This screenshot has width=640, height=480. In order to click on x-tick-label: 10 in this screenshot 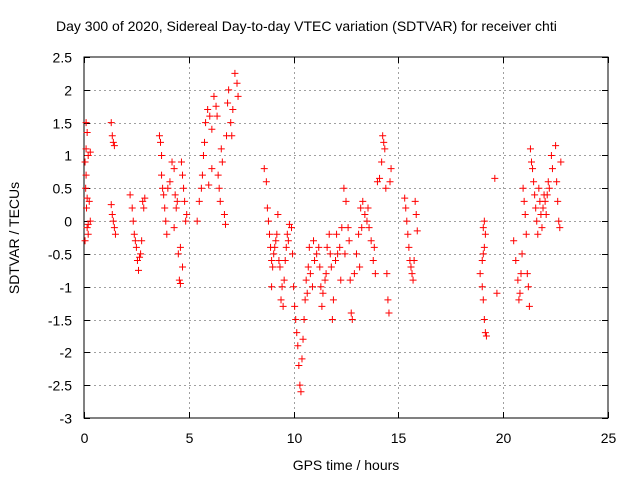, I will do `click(295, 438)`.